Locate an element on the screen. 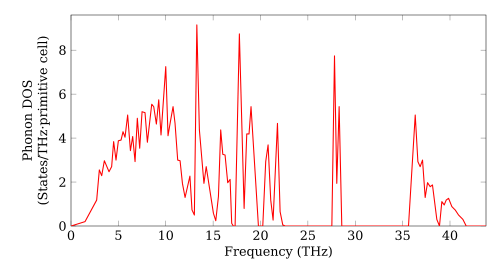 The width and height of the screenshot is (500, 280). x-tick-label: 35 is located at coordinates (403, 235).